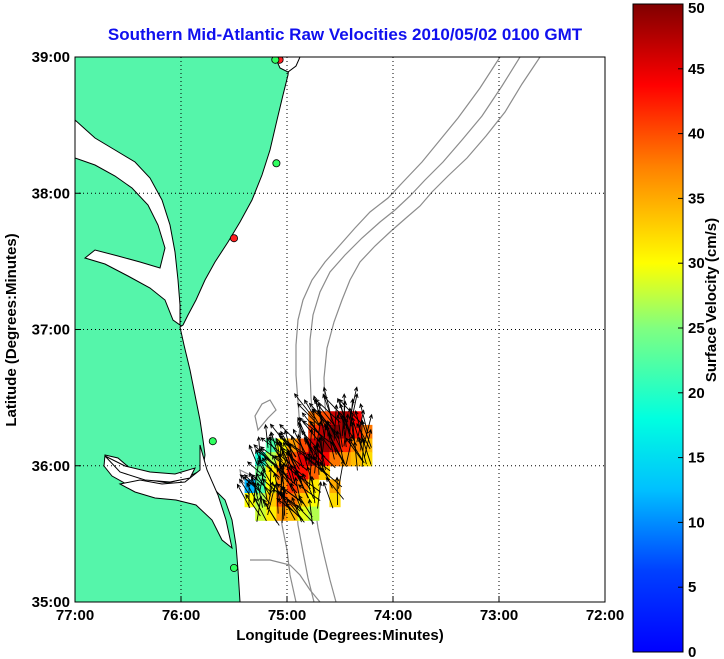 The image size is (724, 659). What do you see at coordinates (181, 615) in the screenshot?
I see `x-tick-label: 76:00` at bounding box center [181, 615].